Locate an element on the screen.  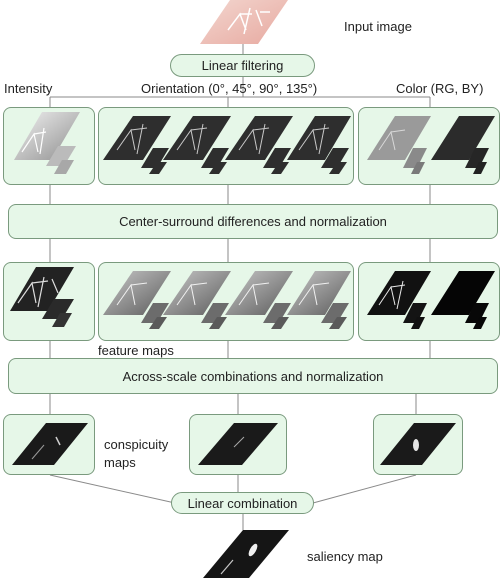
intensity-pyramid-box is located at coordinates (49, 146).